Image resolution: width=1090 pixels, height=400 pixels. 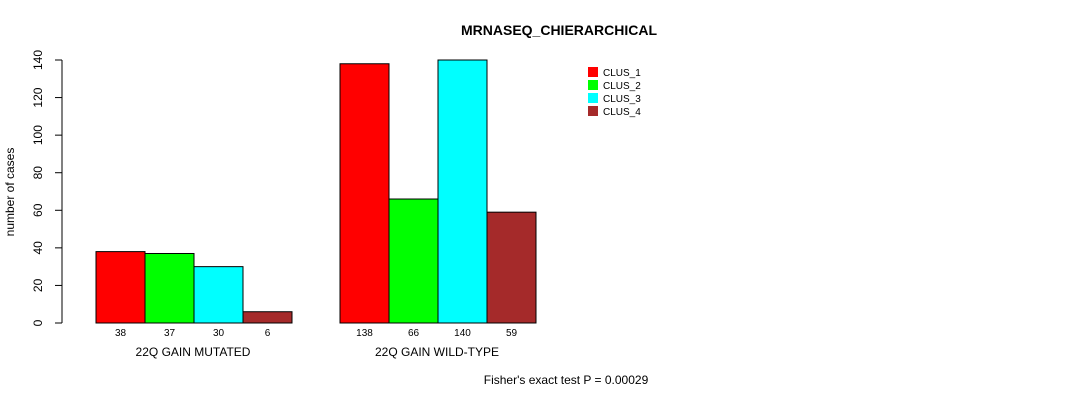 I want to click on bar-value-label: 6, so click(x=268, y=333).